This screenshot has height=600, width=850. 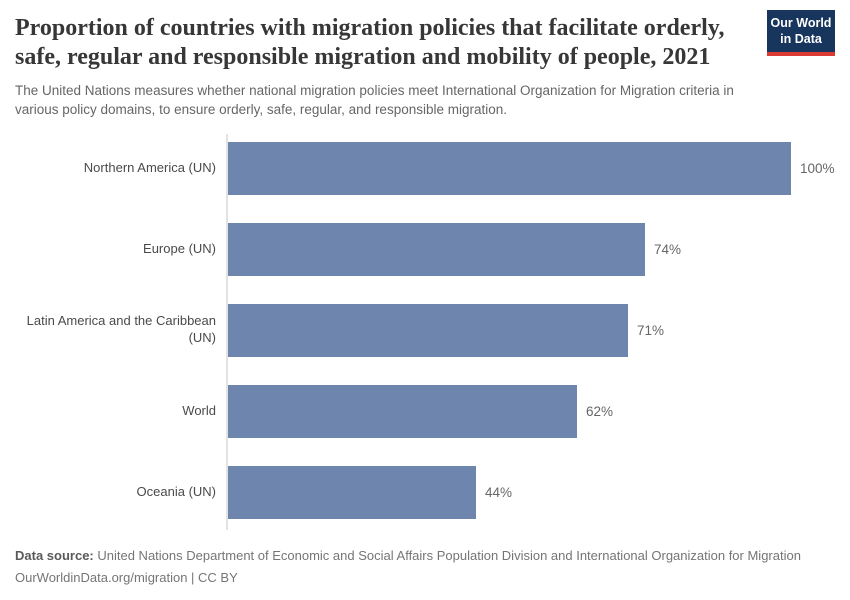 What do you see at coordinates (801, 23) in the screenshot?
I see `owid-logo-line1: Our World` at bounding box center [801, 23].